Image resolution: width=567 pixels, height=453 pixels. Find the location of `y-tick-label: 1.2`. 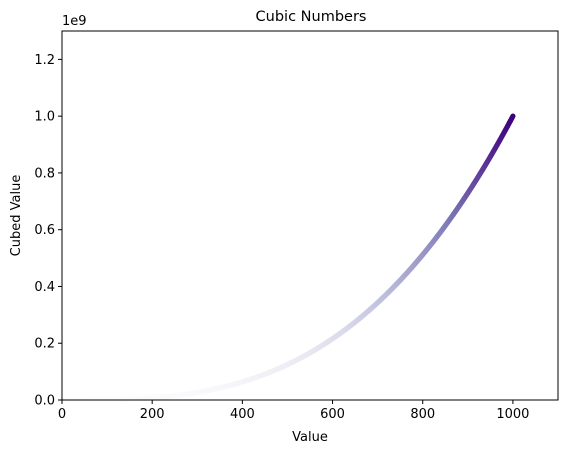

y-tick-label: 1.2 is located at coordinates (44, 60).